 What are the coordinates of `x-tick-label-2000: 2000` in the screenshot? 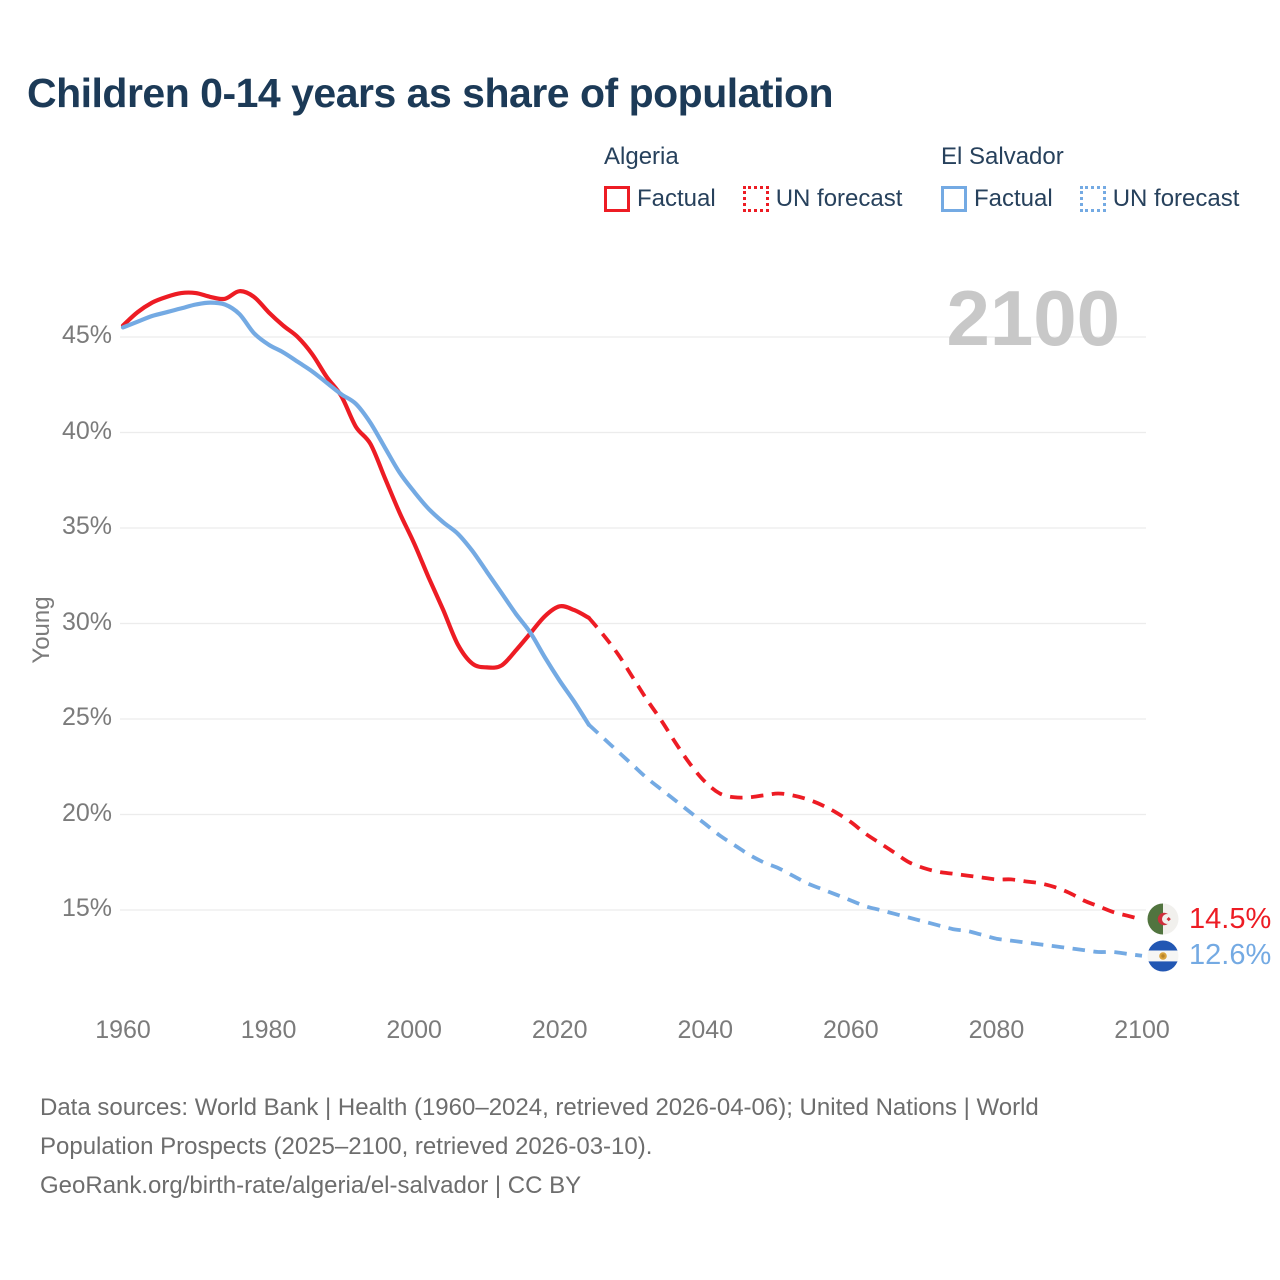 It's located at (414, 1030).